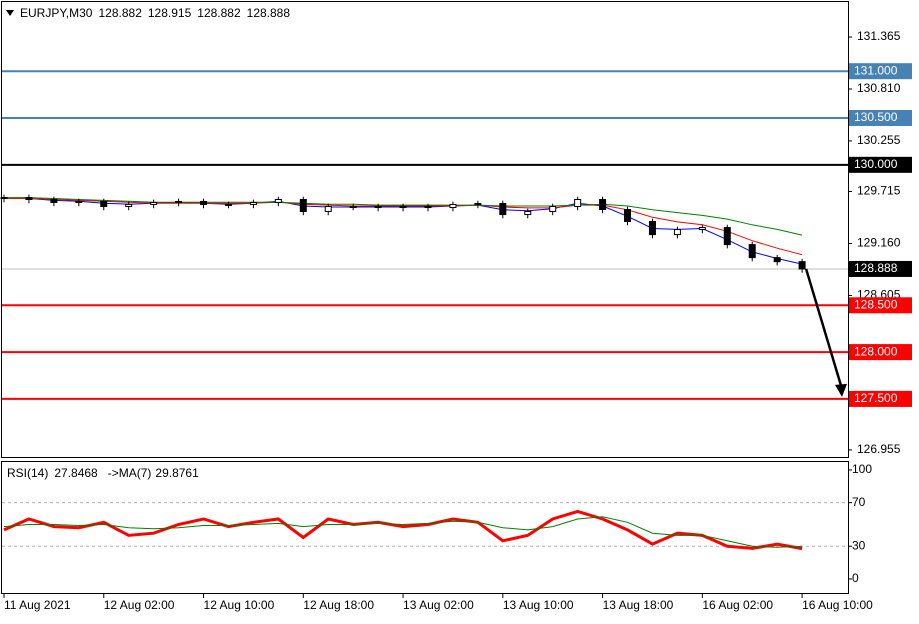 This screenshot has height=624, width=919. What do you see at coordinates (859, 502) in the screenshot?
I see `y-tick-label: 70` at bounding box center [859, 502].